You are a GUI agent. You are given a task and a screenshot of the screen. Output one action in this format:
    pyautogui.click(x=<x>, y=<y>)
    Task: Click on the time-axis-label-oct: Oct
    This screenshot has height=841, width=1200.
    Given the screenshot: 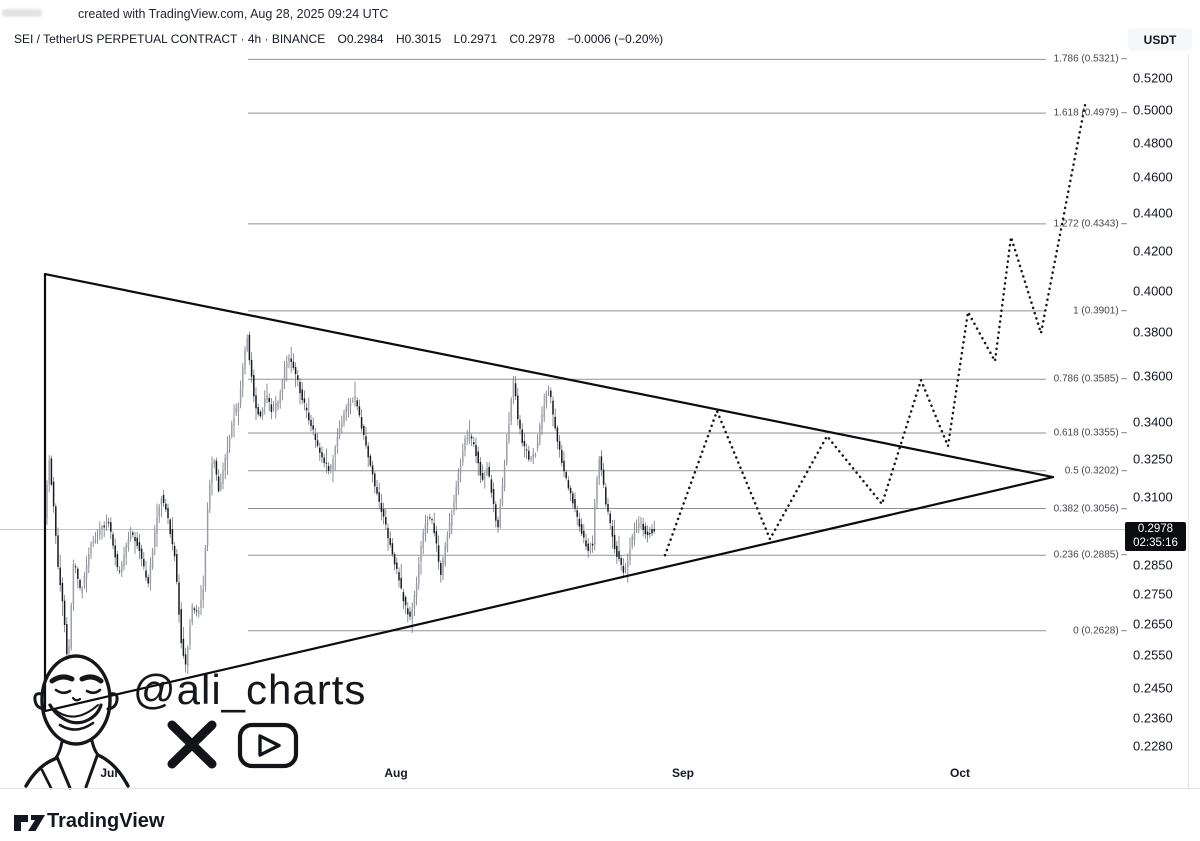 What is the action you would take?
    pyautogui.click(x=960, y=773)
    